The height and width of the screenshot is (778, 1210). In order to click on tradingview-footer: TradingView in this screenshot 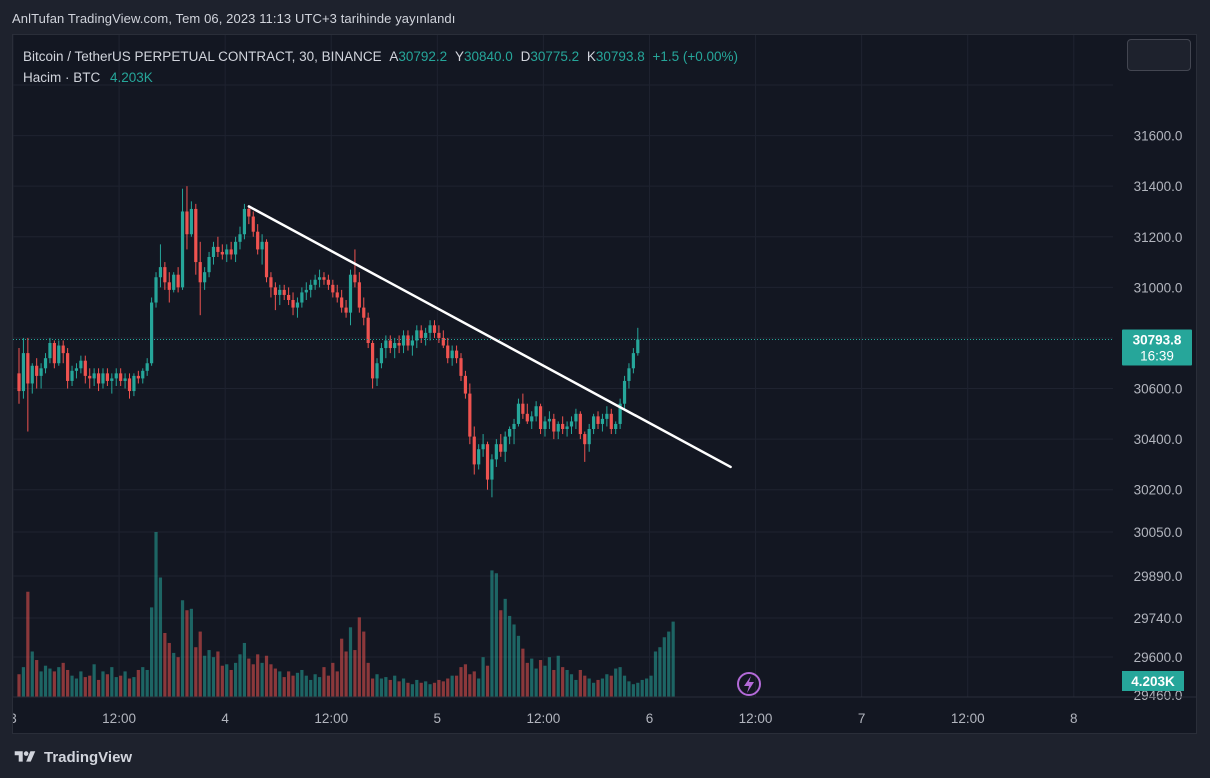, I will do `click(72, 757)`.